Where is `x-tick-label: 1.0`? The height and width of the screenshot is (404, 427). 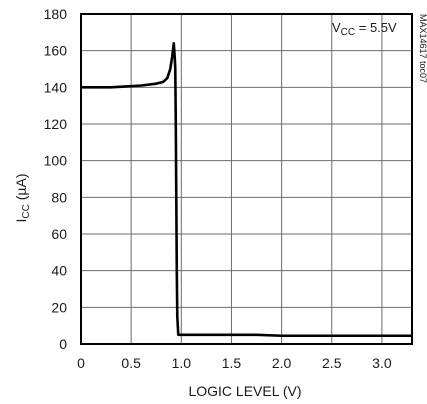 x-tick-label: 1.0 is located at coordinates (182, 363).